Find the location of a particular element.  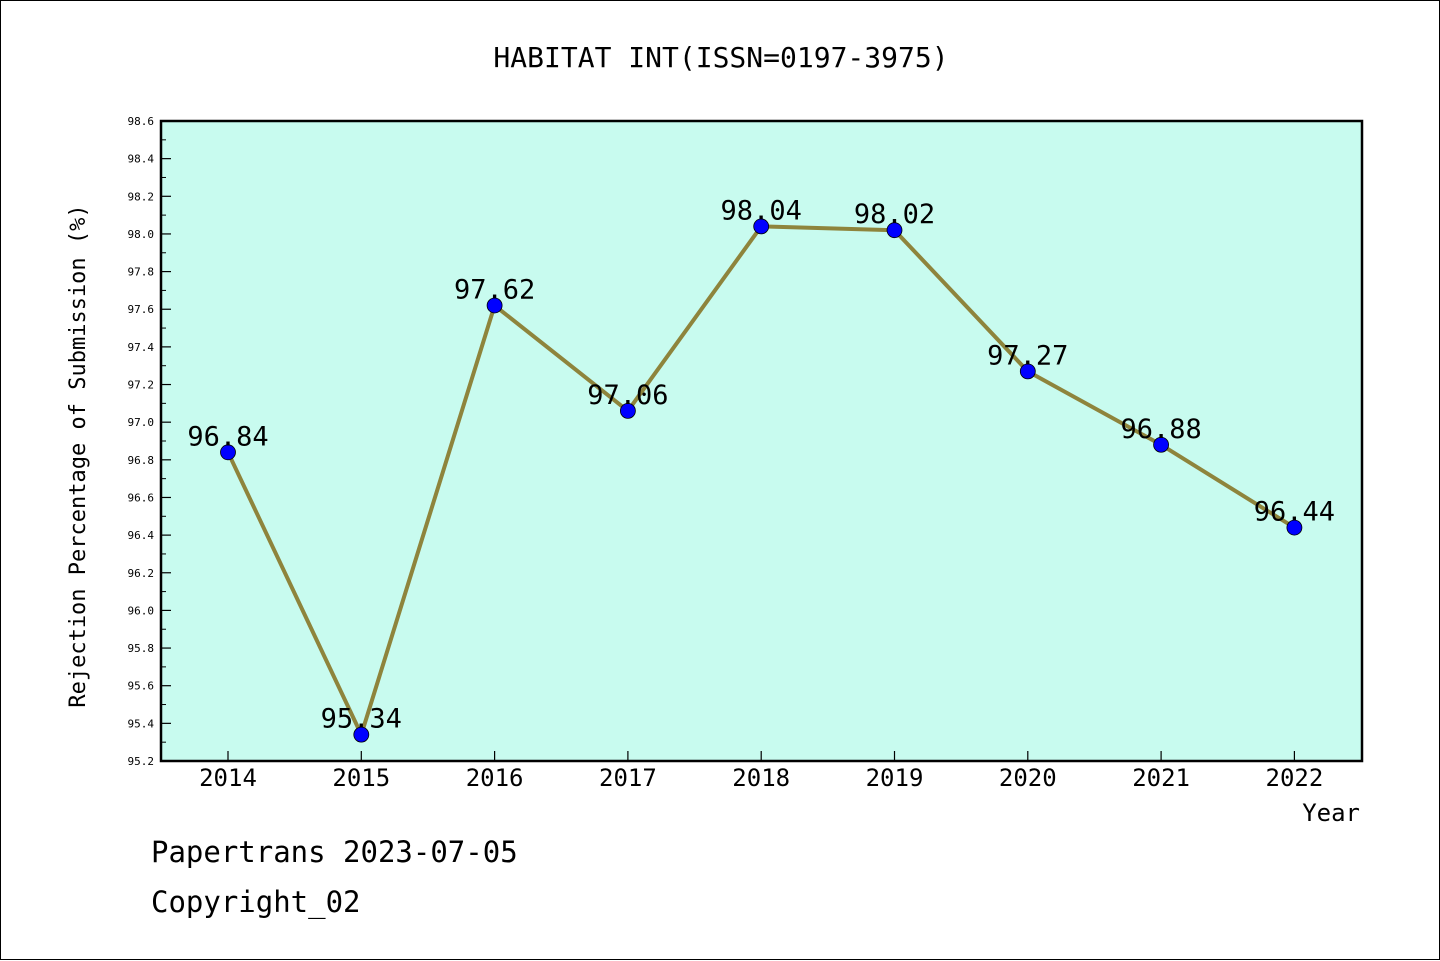

x-tick-label: 2014 is located at coordinates (228, 778).